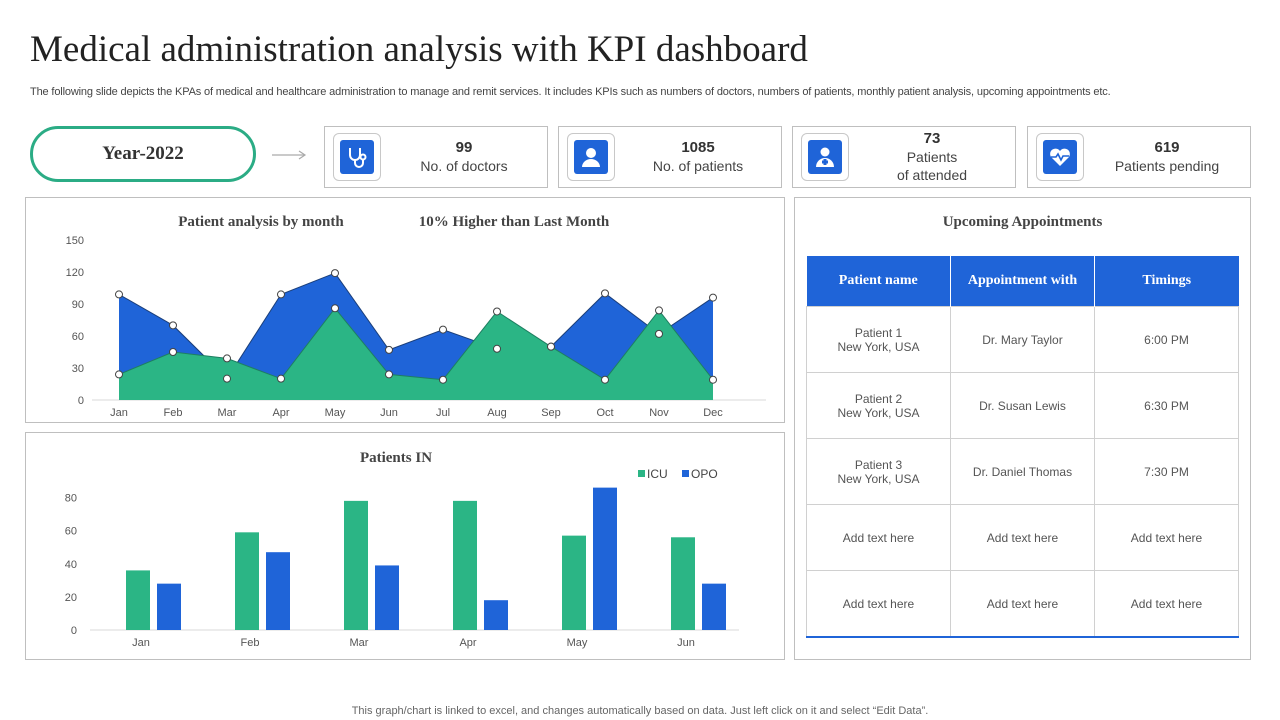 The height and width of the screenshot is (720, 1280). Describe the element at coordinates (75, 273) in the screenshot. I see `y-tick-label: 120` at that location.